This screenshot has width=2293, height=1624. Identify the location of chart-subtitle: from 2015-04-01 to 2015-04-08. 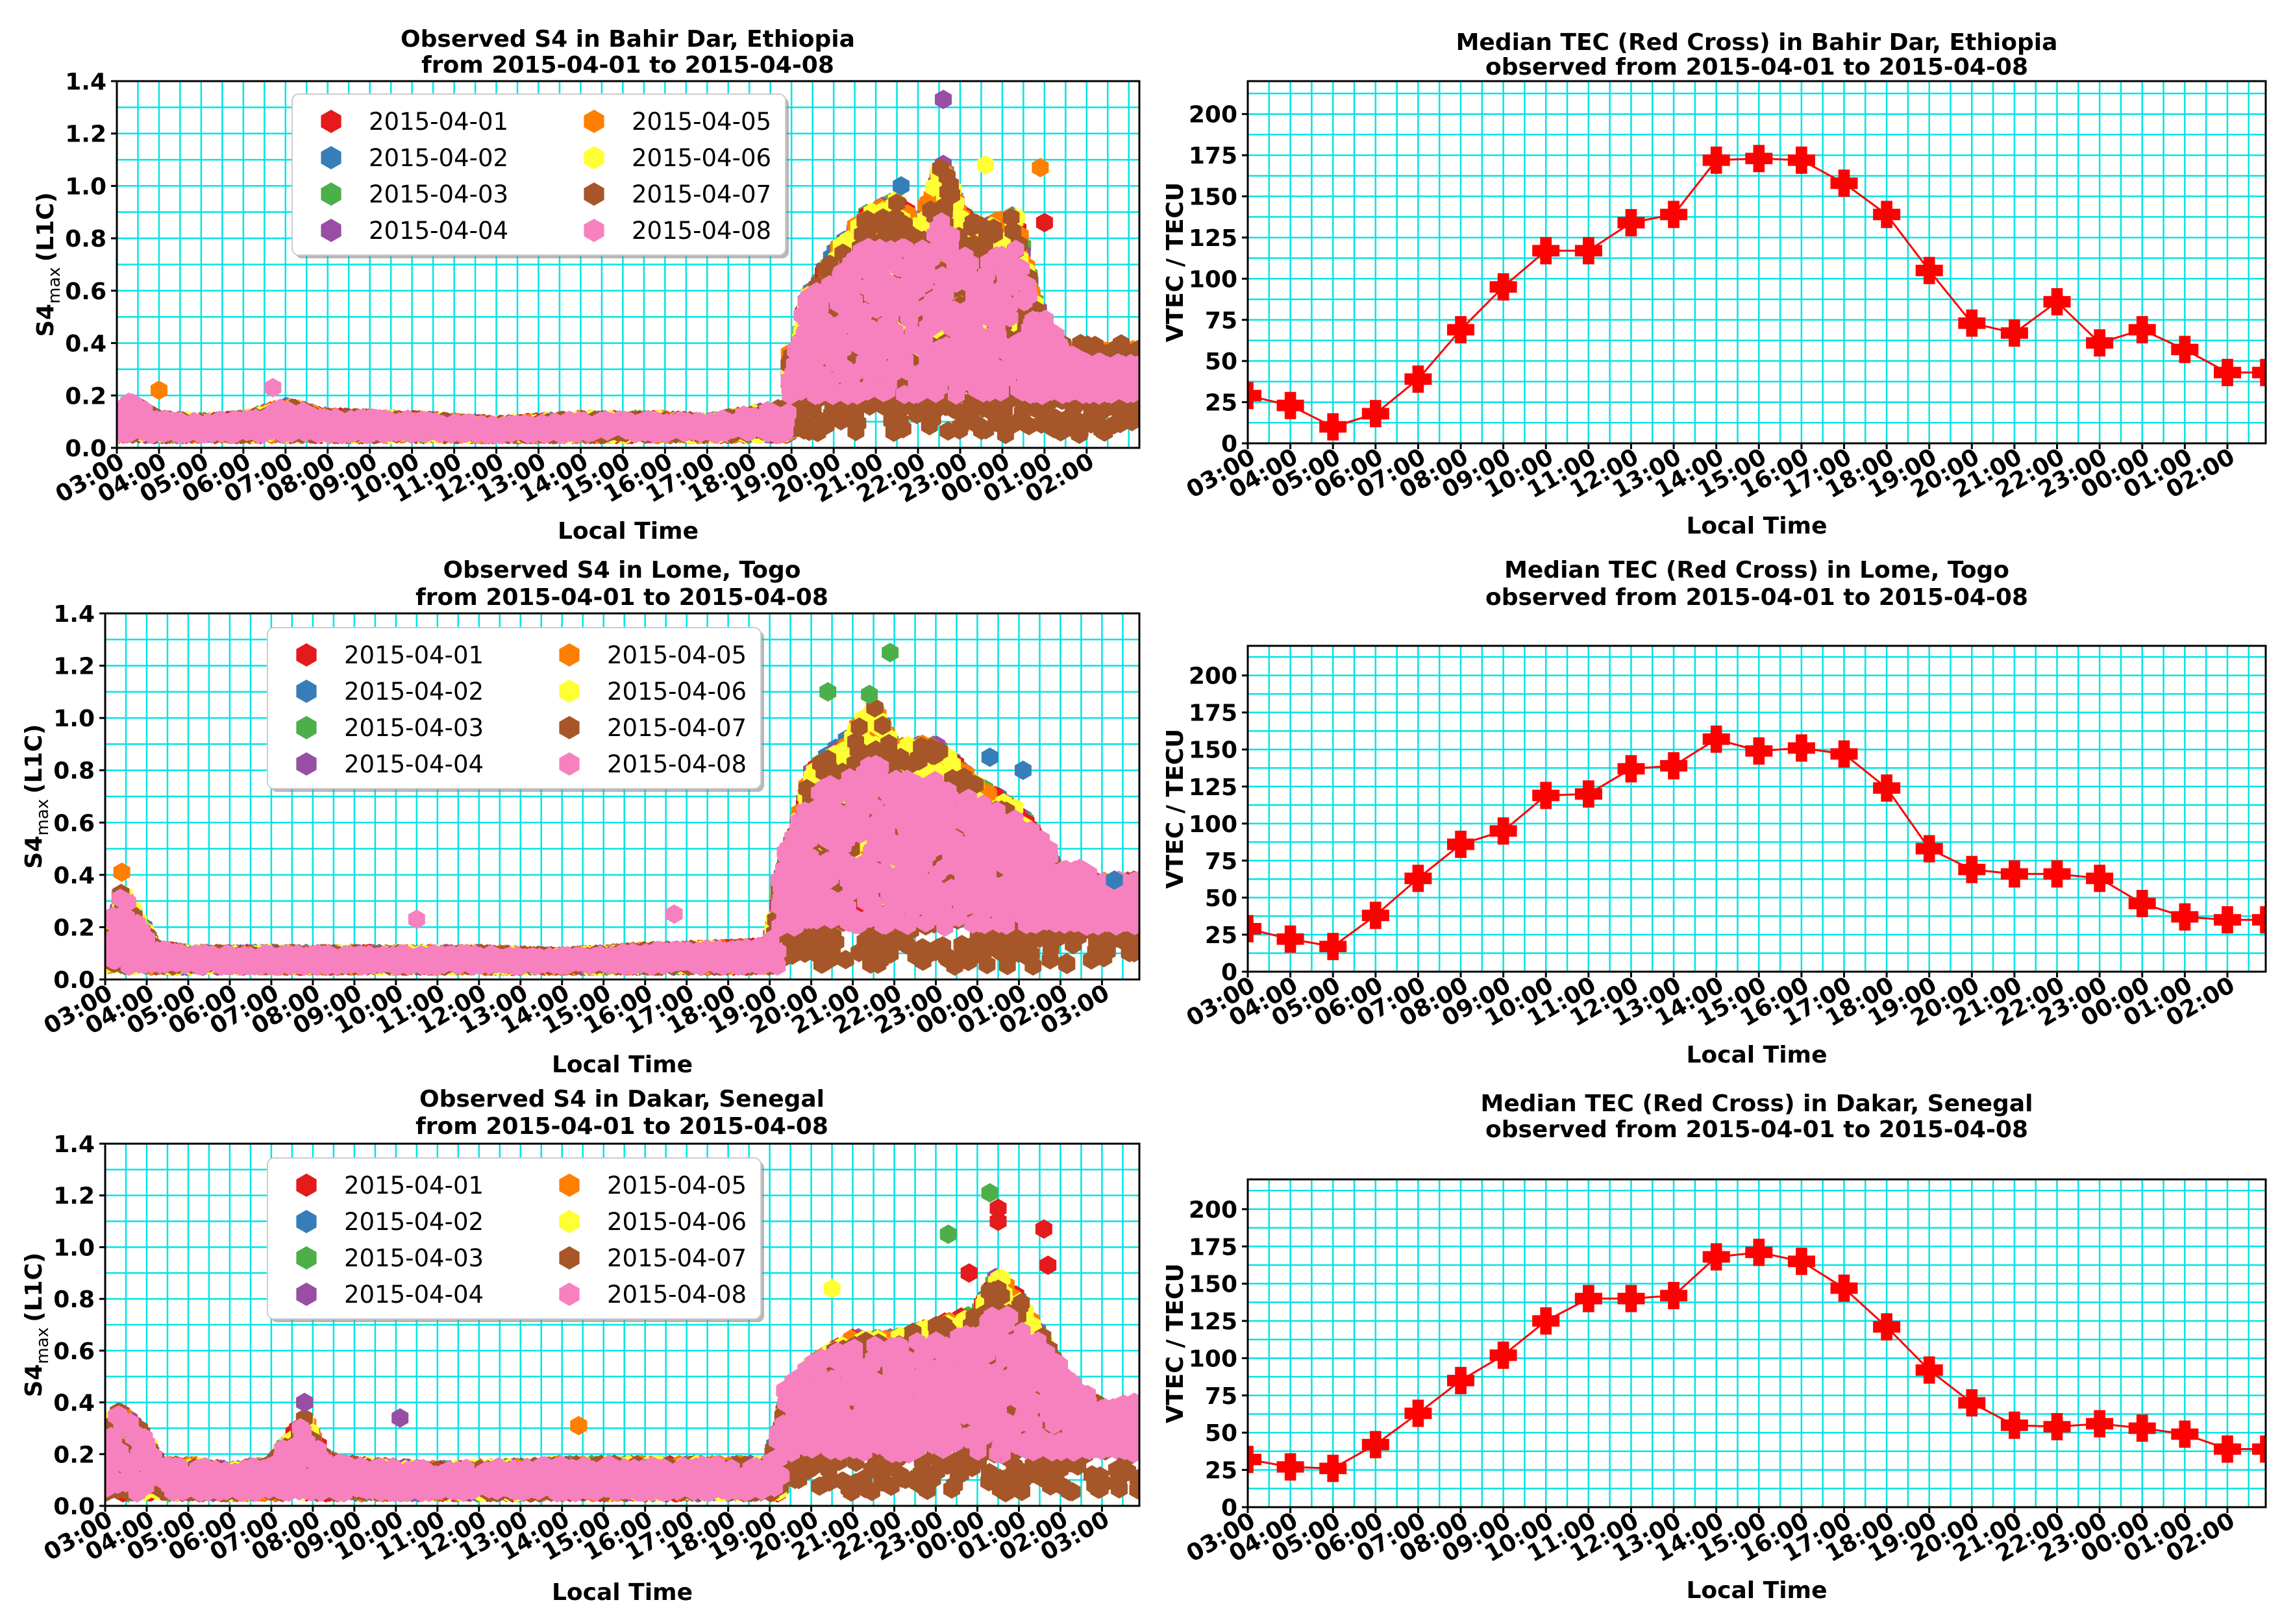
(627, 65).